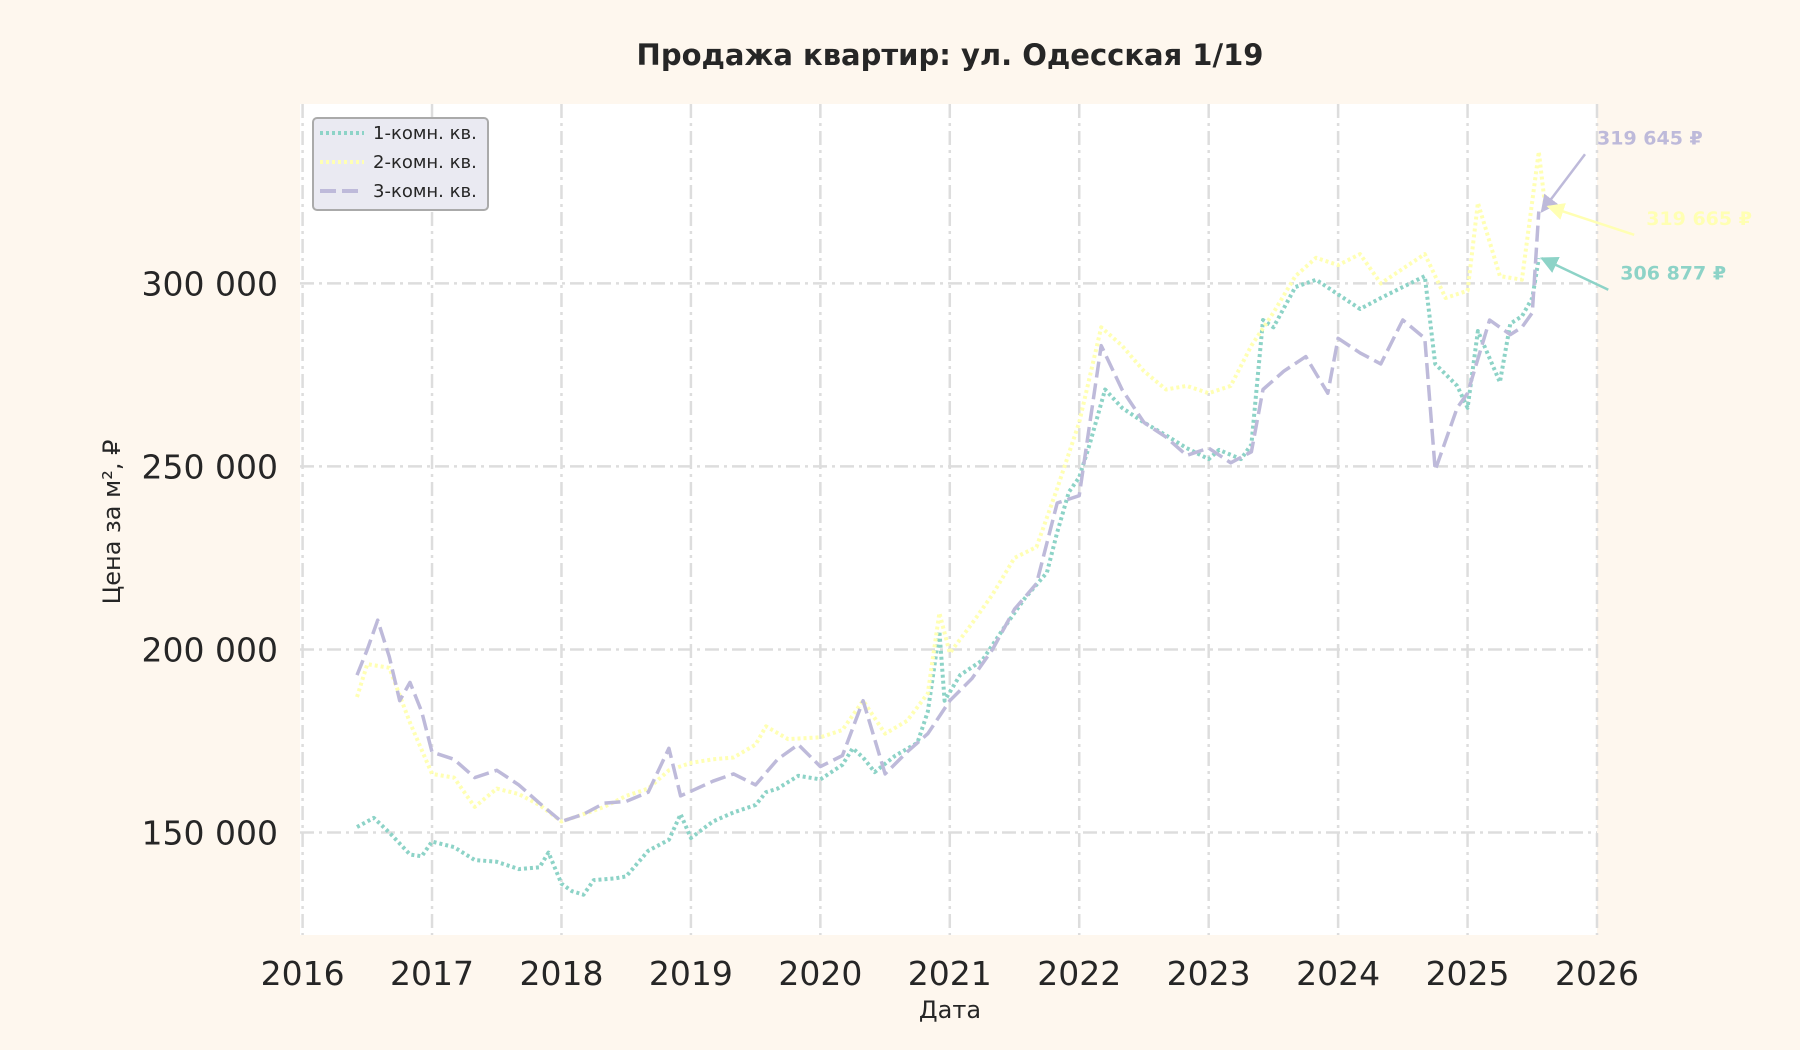  Describe the element at coordinates (1650, 138) in the screenshot. I see `annotation-label-1: 319 645 ₽` at that location.